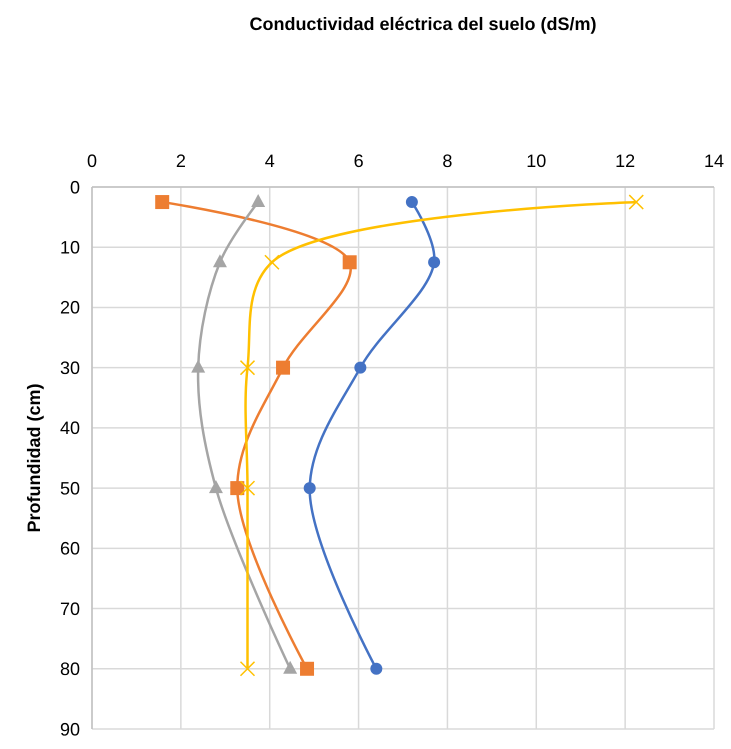 The image size is (731, 749). What do you see at coordinates (423, 24) in the screenshot?
I see `chart-title: Conductividad eléctrica del suelo (dS/m)` at bounding box center [423, 24].